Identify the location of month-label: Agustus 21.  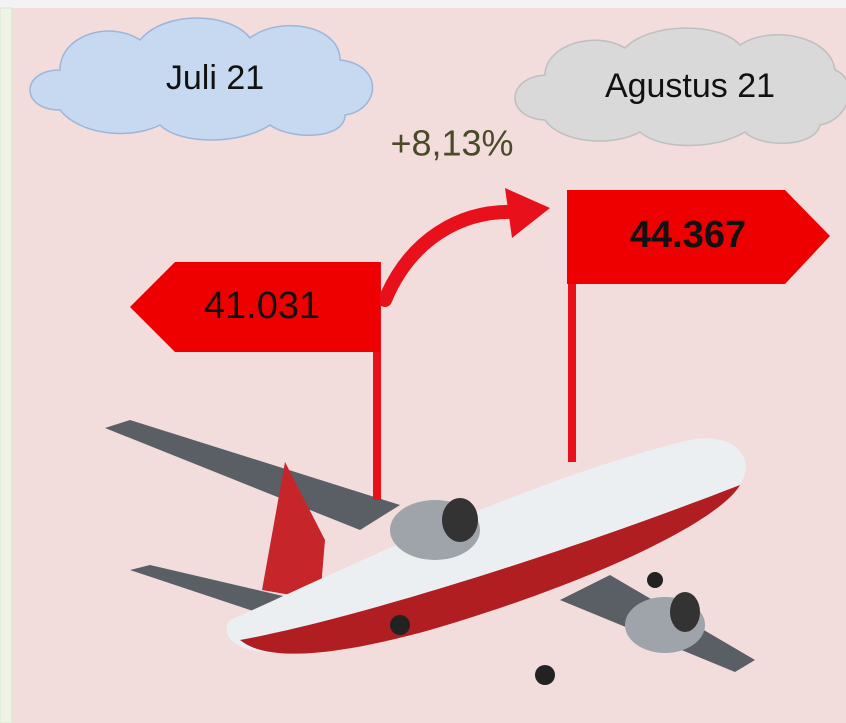
(690, 86).